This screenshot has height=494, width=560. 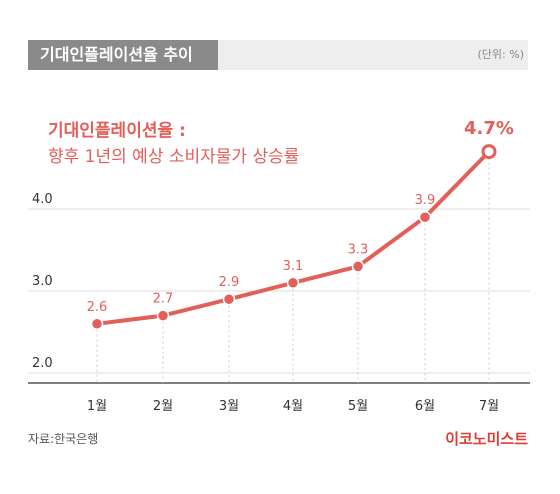 I want to click on data-label-4: 3.3, so click(x=358, y=249).